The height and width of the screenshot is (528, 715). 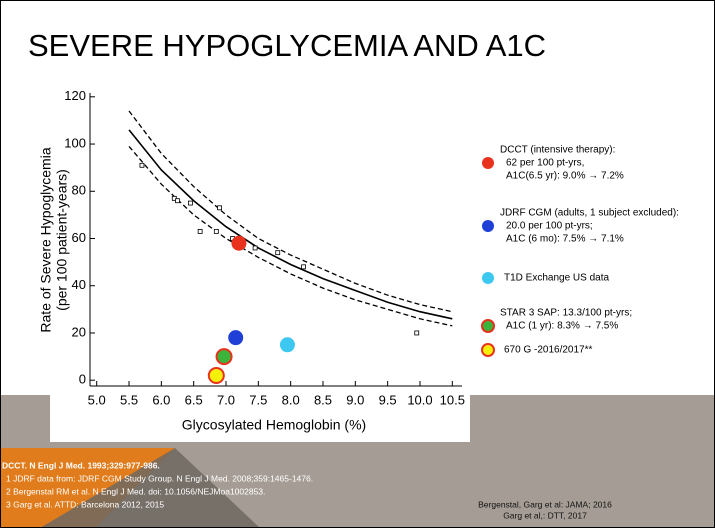 I want to click on footnote: 3 Garg et al. ATTD: Barcelona 2012, 2015, so click(x=85, y=504).